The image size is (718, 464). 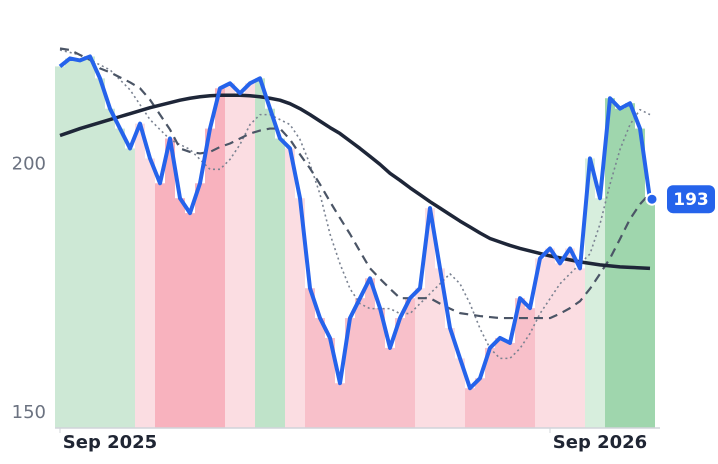 I want to click on x-tick-label: Sep 2026, so click(x=600, y=442).